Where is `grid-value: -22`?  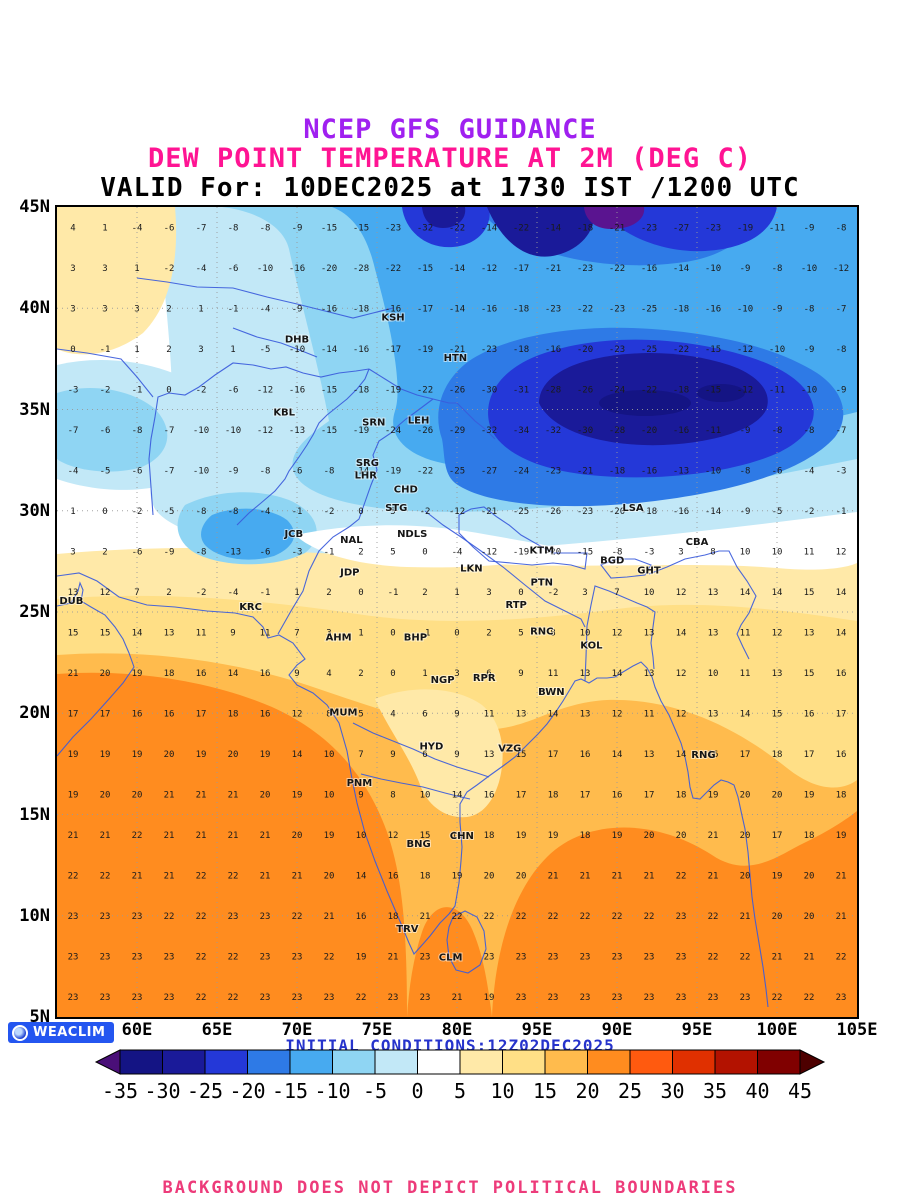
grid-value: -22 is located at coordinates (457, 228).